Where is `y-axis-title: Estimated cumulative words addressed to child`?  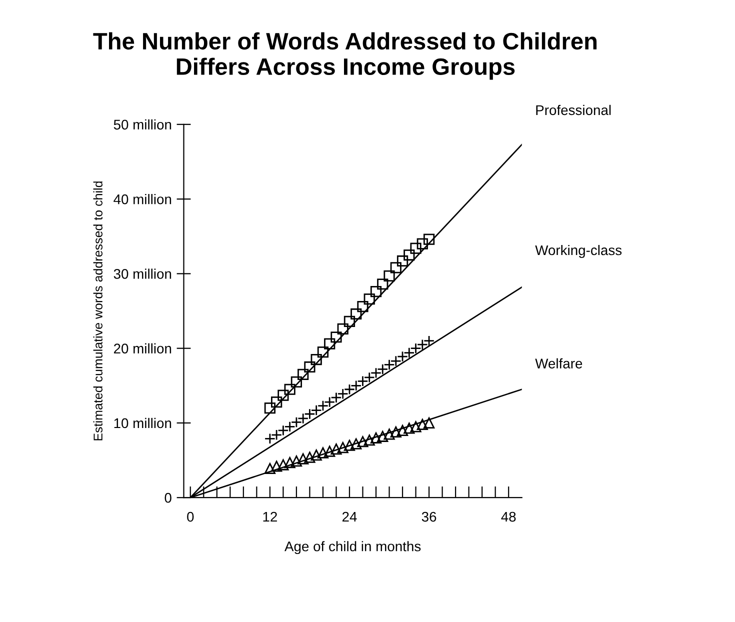 y-axis-title: Estimated cumulative words addressed to child is located at coordinates (97, 311).